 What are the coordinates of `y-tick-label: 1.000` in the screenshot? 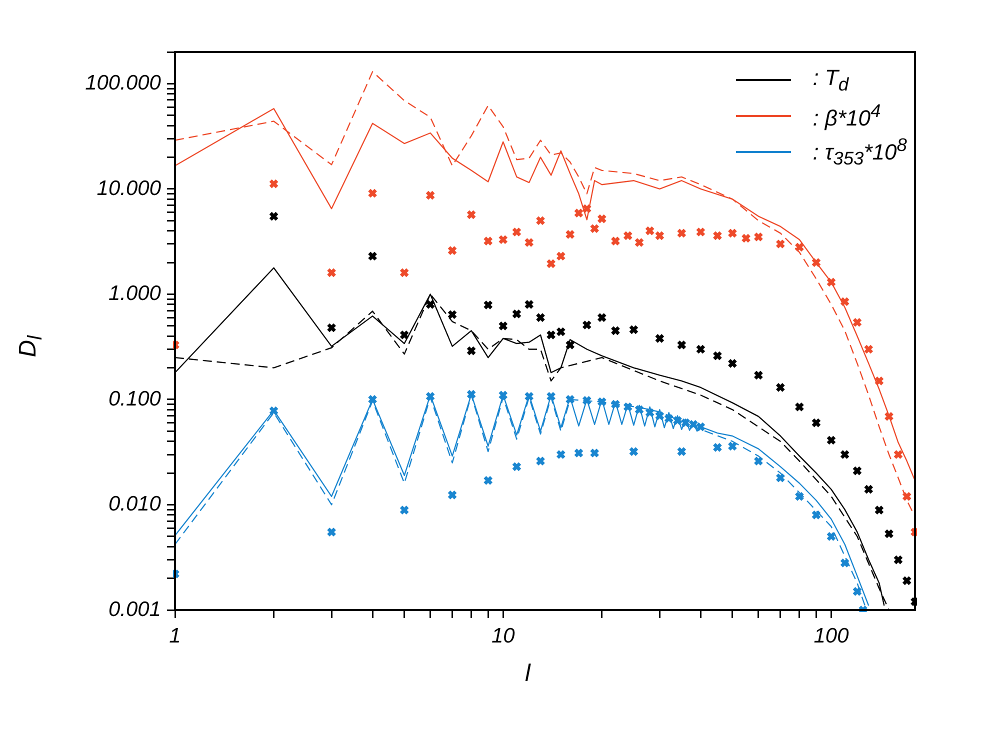 It's located at (135, 294).